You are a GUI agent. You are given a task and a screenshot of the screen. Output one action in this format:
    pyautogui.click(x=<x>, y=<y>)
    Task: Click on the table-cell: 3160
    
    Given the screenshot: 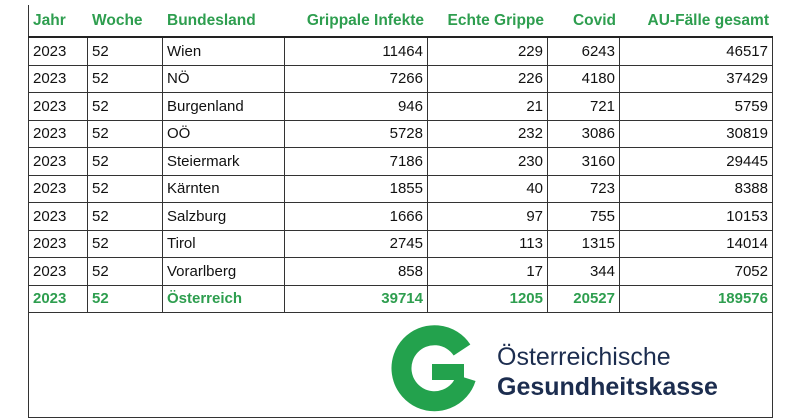 What is the action you would take?
    pyautogui.click(x=584, y=162)
    